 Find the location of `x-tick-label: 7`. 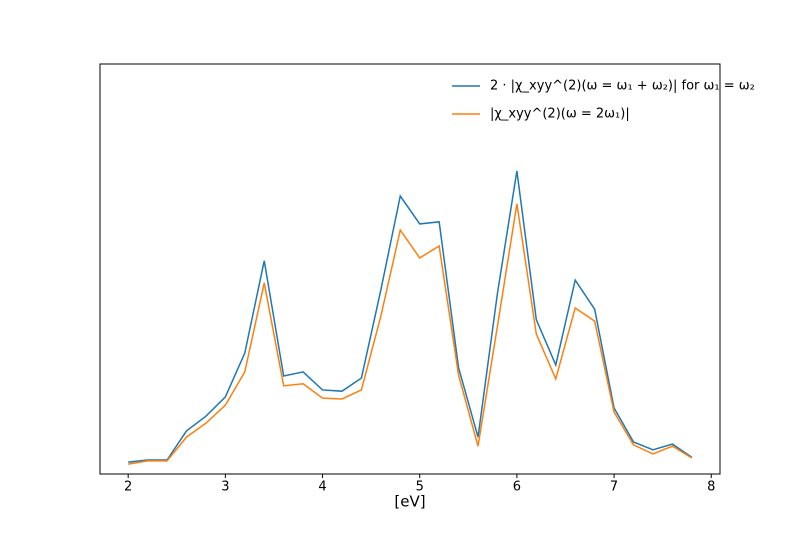

x-tick-label: 7 is located at coordinates (614, 487).